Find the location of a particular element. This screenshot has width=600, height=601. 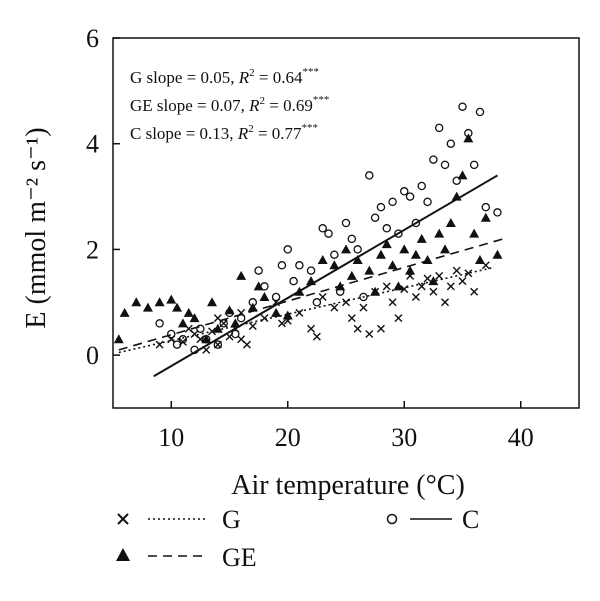

annotation-ge-r2: 0.69 is located at coordinates (298, 105).